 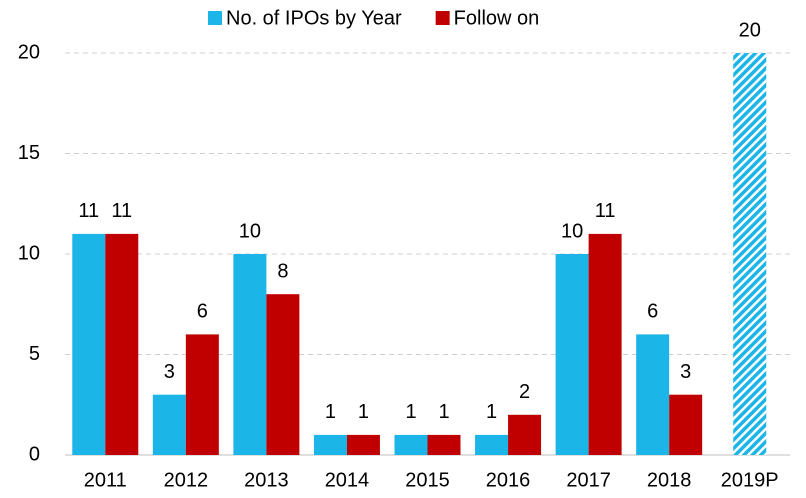 I want to click on value-label: 8, so click(x=282, y=271).